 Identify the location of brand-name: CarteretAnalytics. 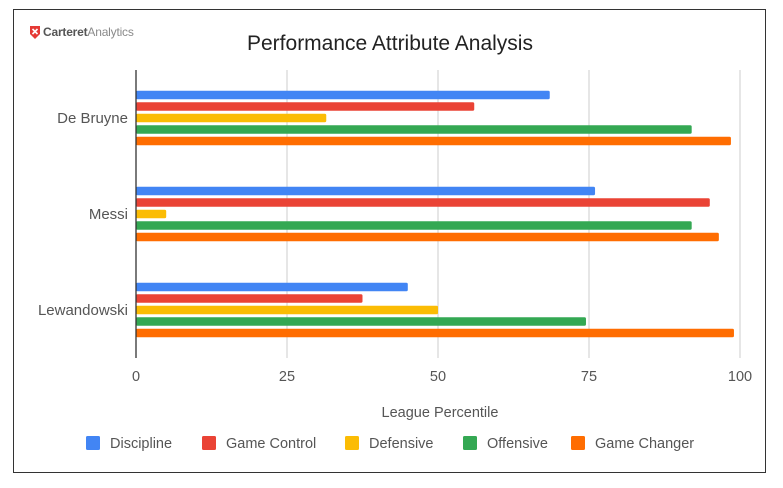
(88, 32).